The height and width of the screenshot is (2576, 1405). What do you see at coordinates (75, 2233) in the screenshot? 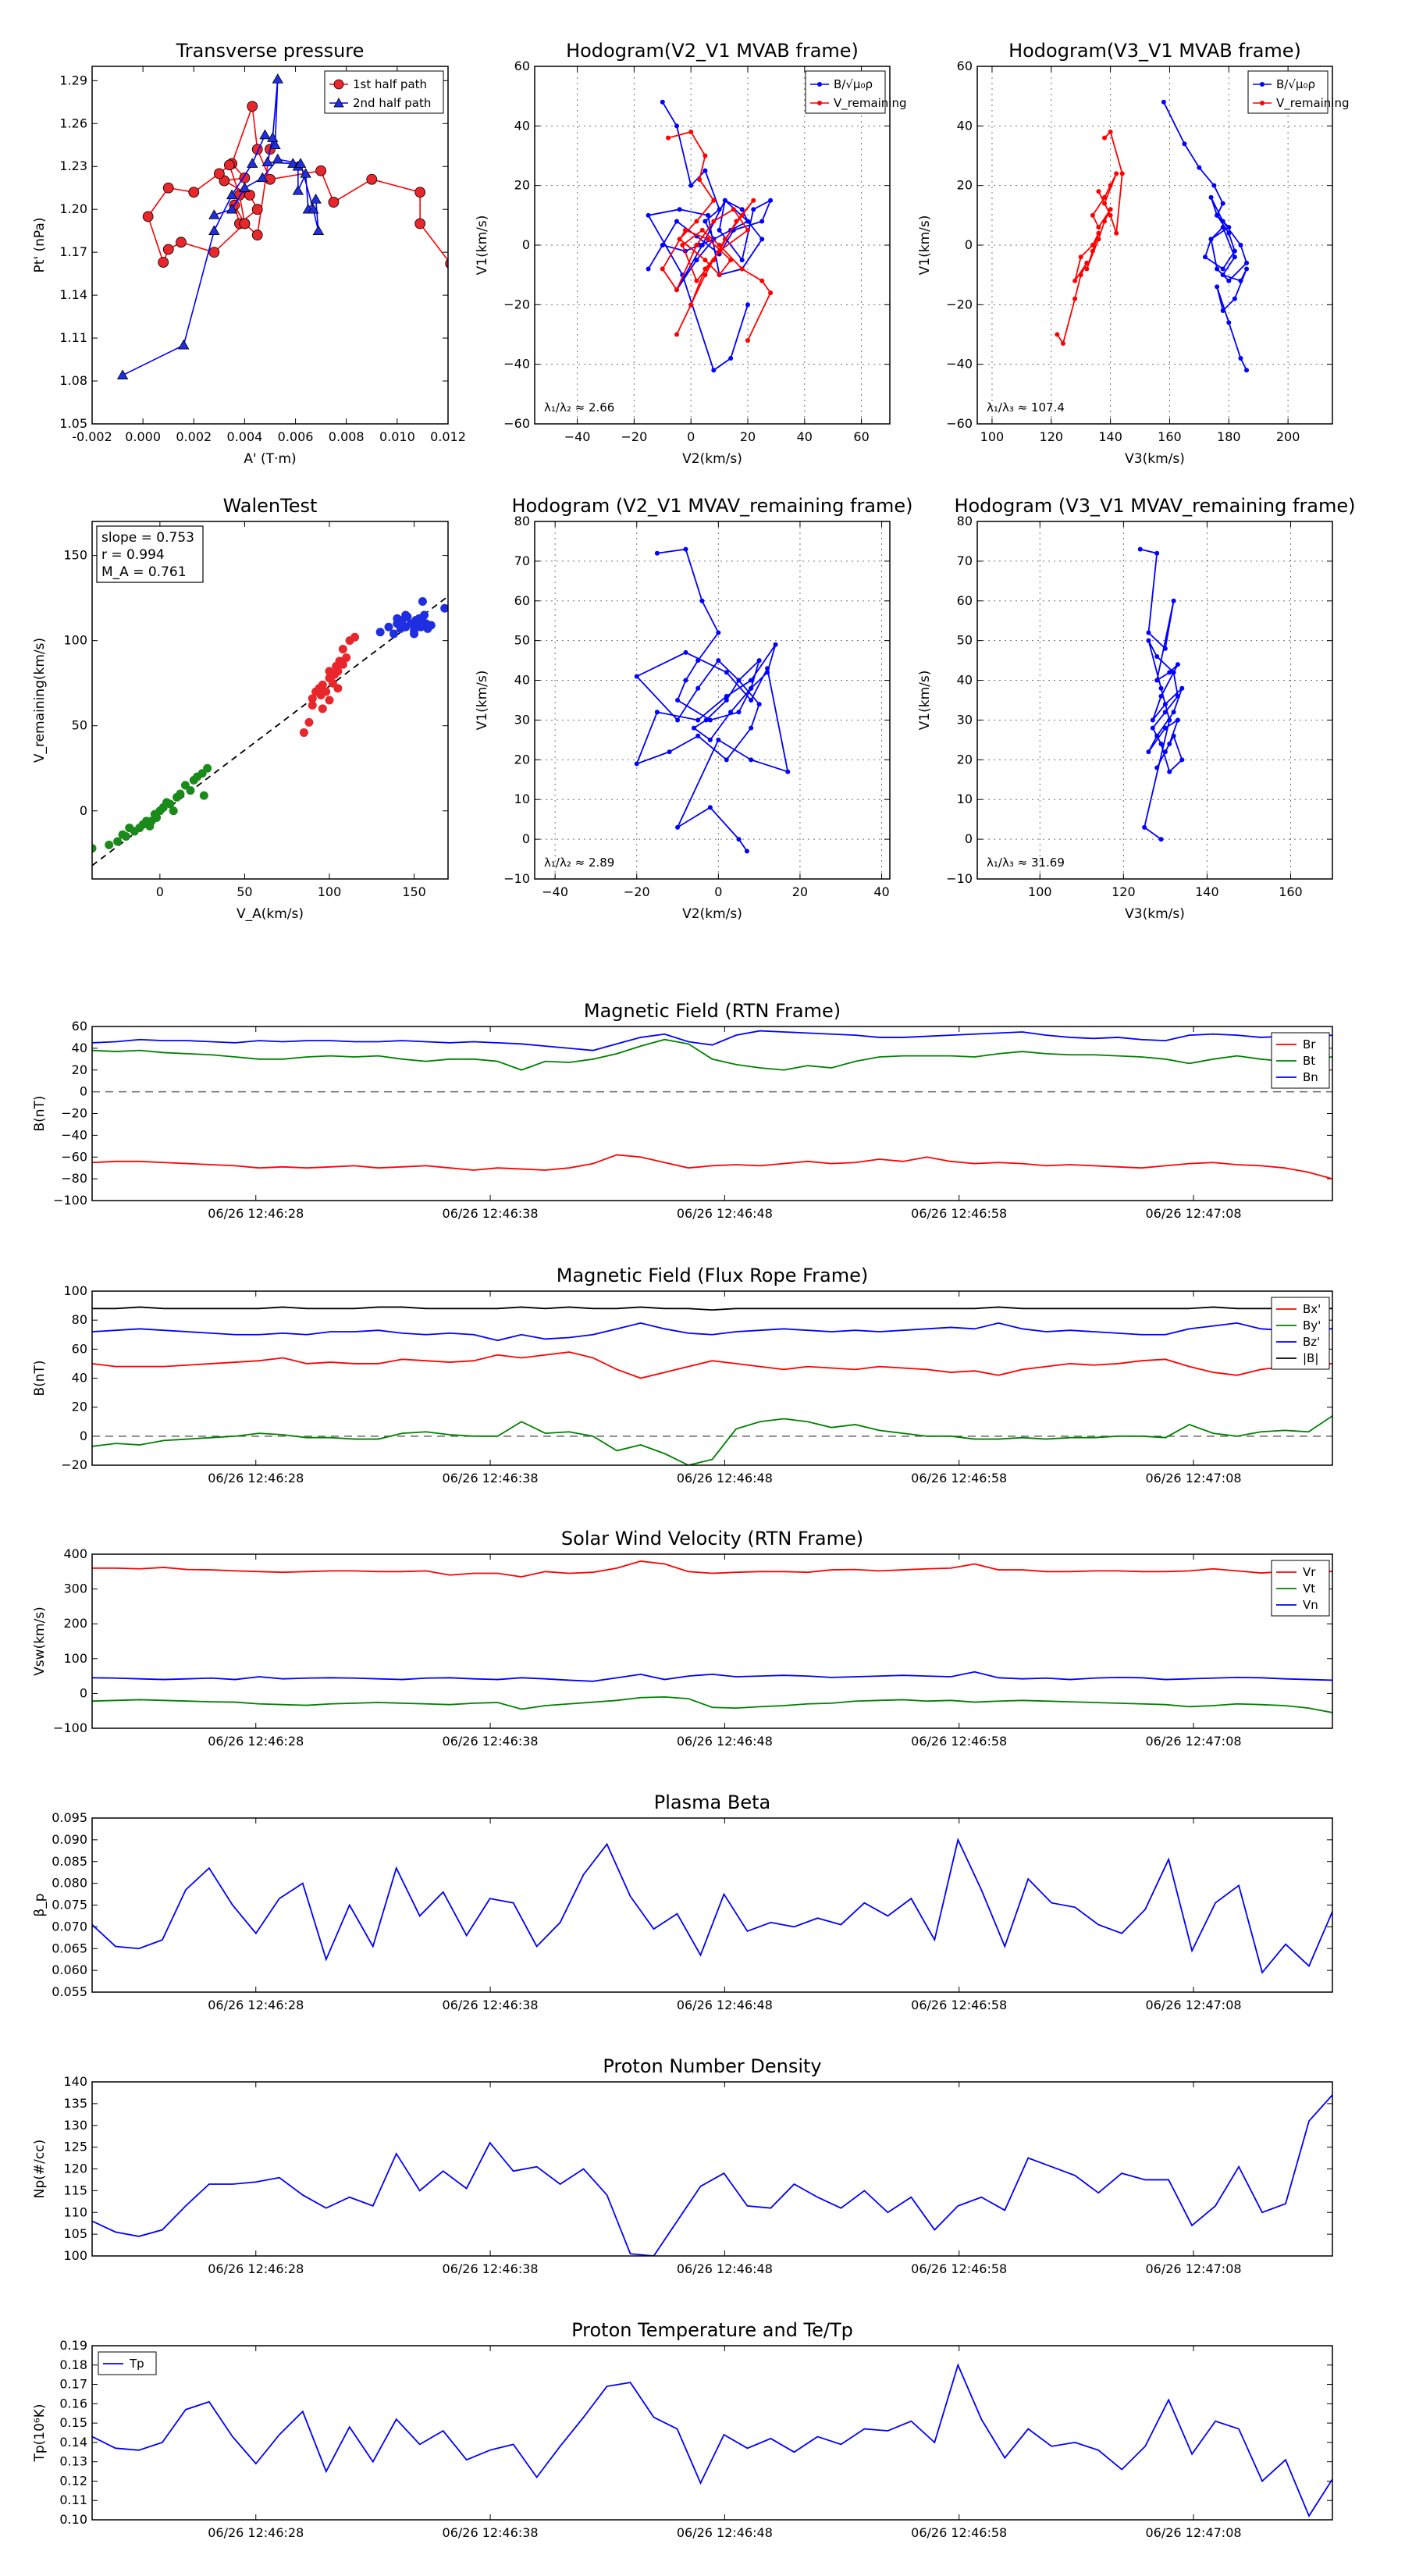
I see `y-tick-label: 105` at bounding box center [75, 2233].